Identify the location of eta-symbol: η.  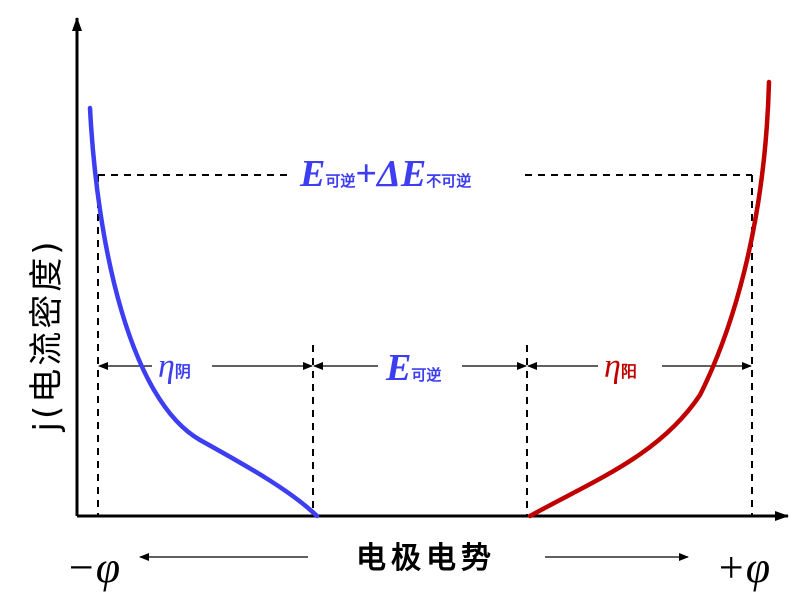
(166, 366).